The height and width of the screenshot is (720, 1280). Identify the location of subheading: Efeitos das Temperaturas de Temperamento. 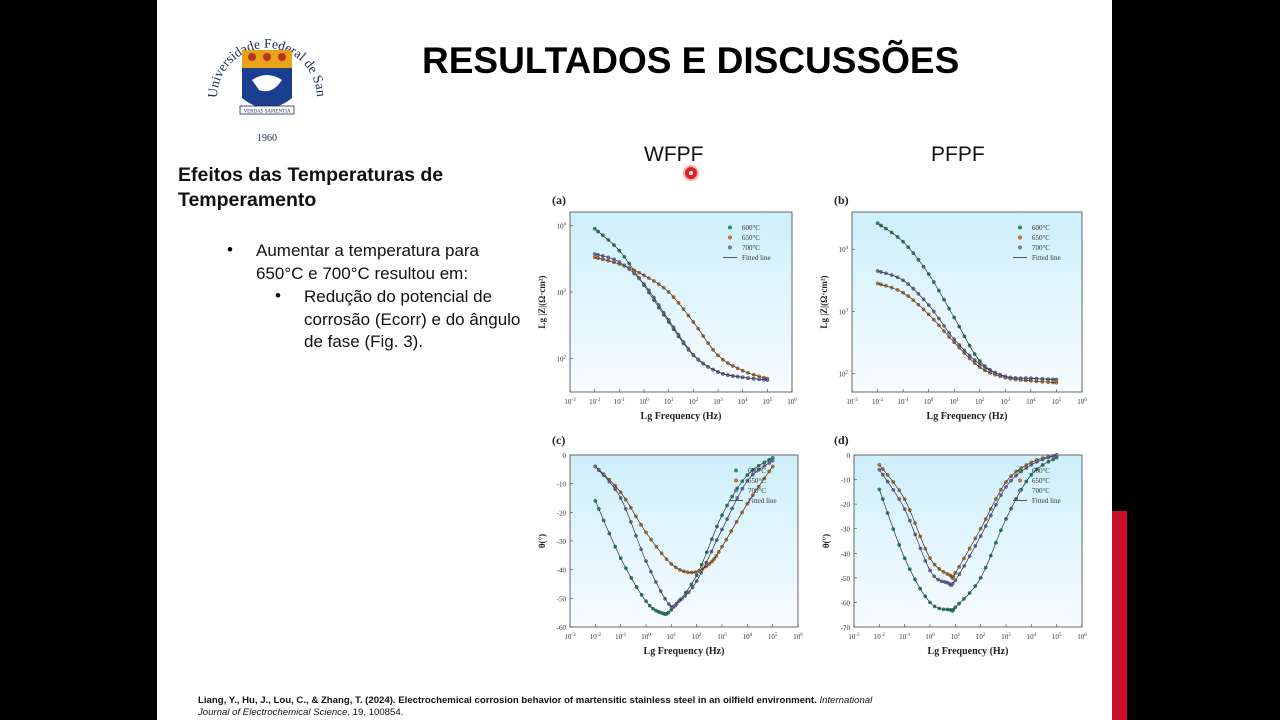
(311, 187).